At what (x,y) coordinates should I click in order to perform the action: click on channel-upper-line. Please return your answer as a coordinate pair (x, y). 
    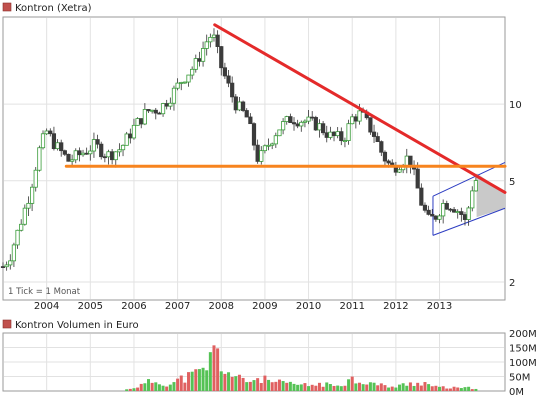
    Looking at the image, I should click on (469, 179).